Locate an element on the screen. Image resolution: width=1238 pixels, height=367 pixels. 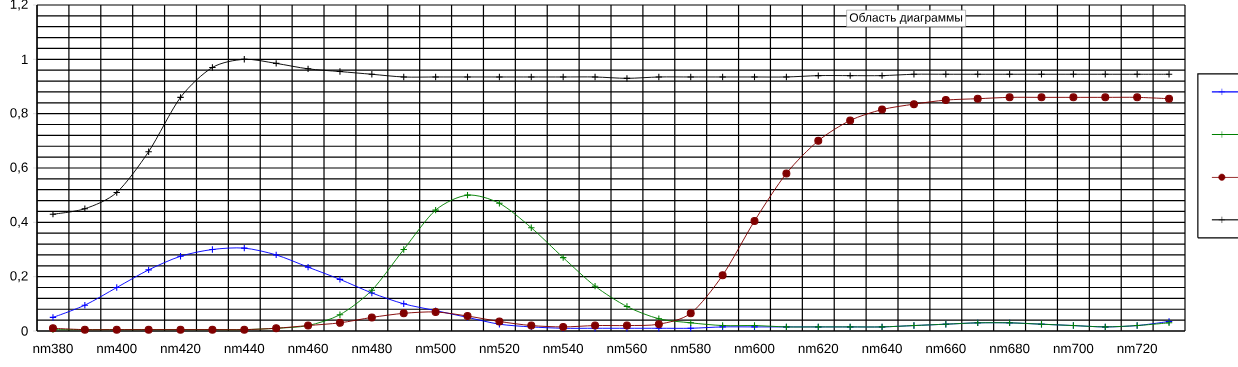
y-tick-label: 0,2 is located at coordinates (19, 277).